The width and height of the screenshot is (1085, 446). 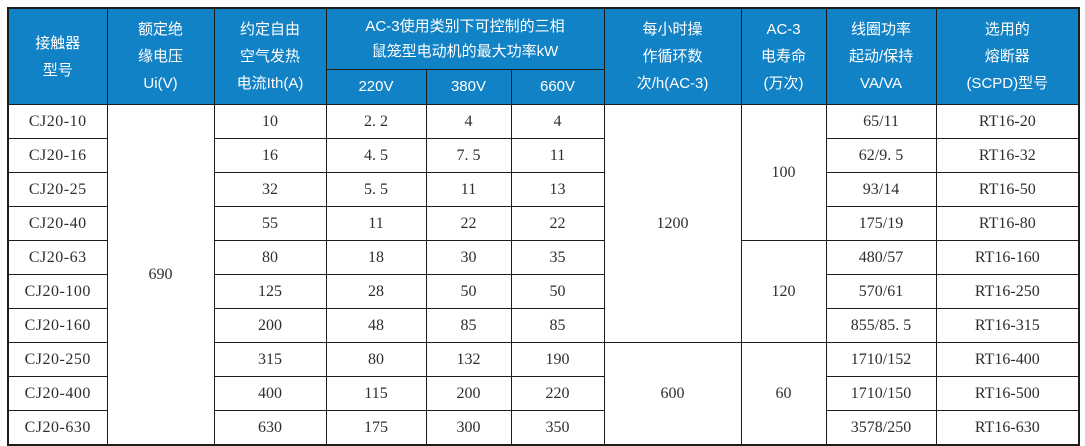 I want to click on cell-thermal-current: 315, so click(x=270, y=359).